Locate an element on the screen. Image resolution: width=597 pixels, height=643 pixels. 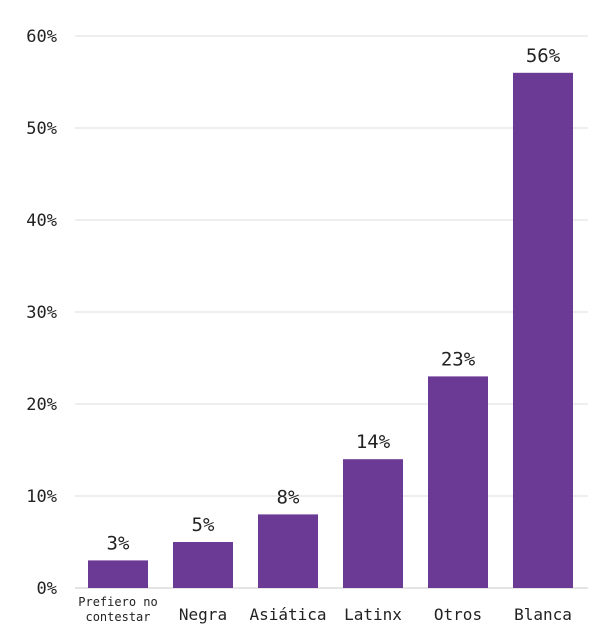
data-label: 56% is located at coordinates (543, 56).